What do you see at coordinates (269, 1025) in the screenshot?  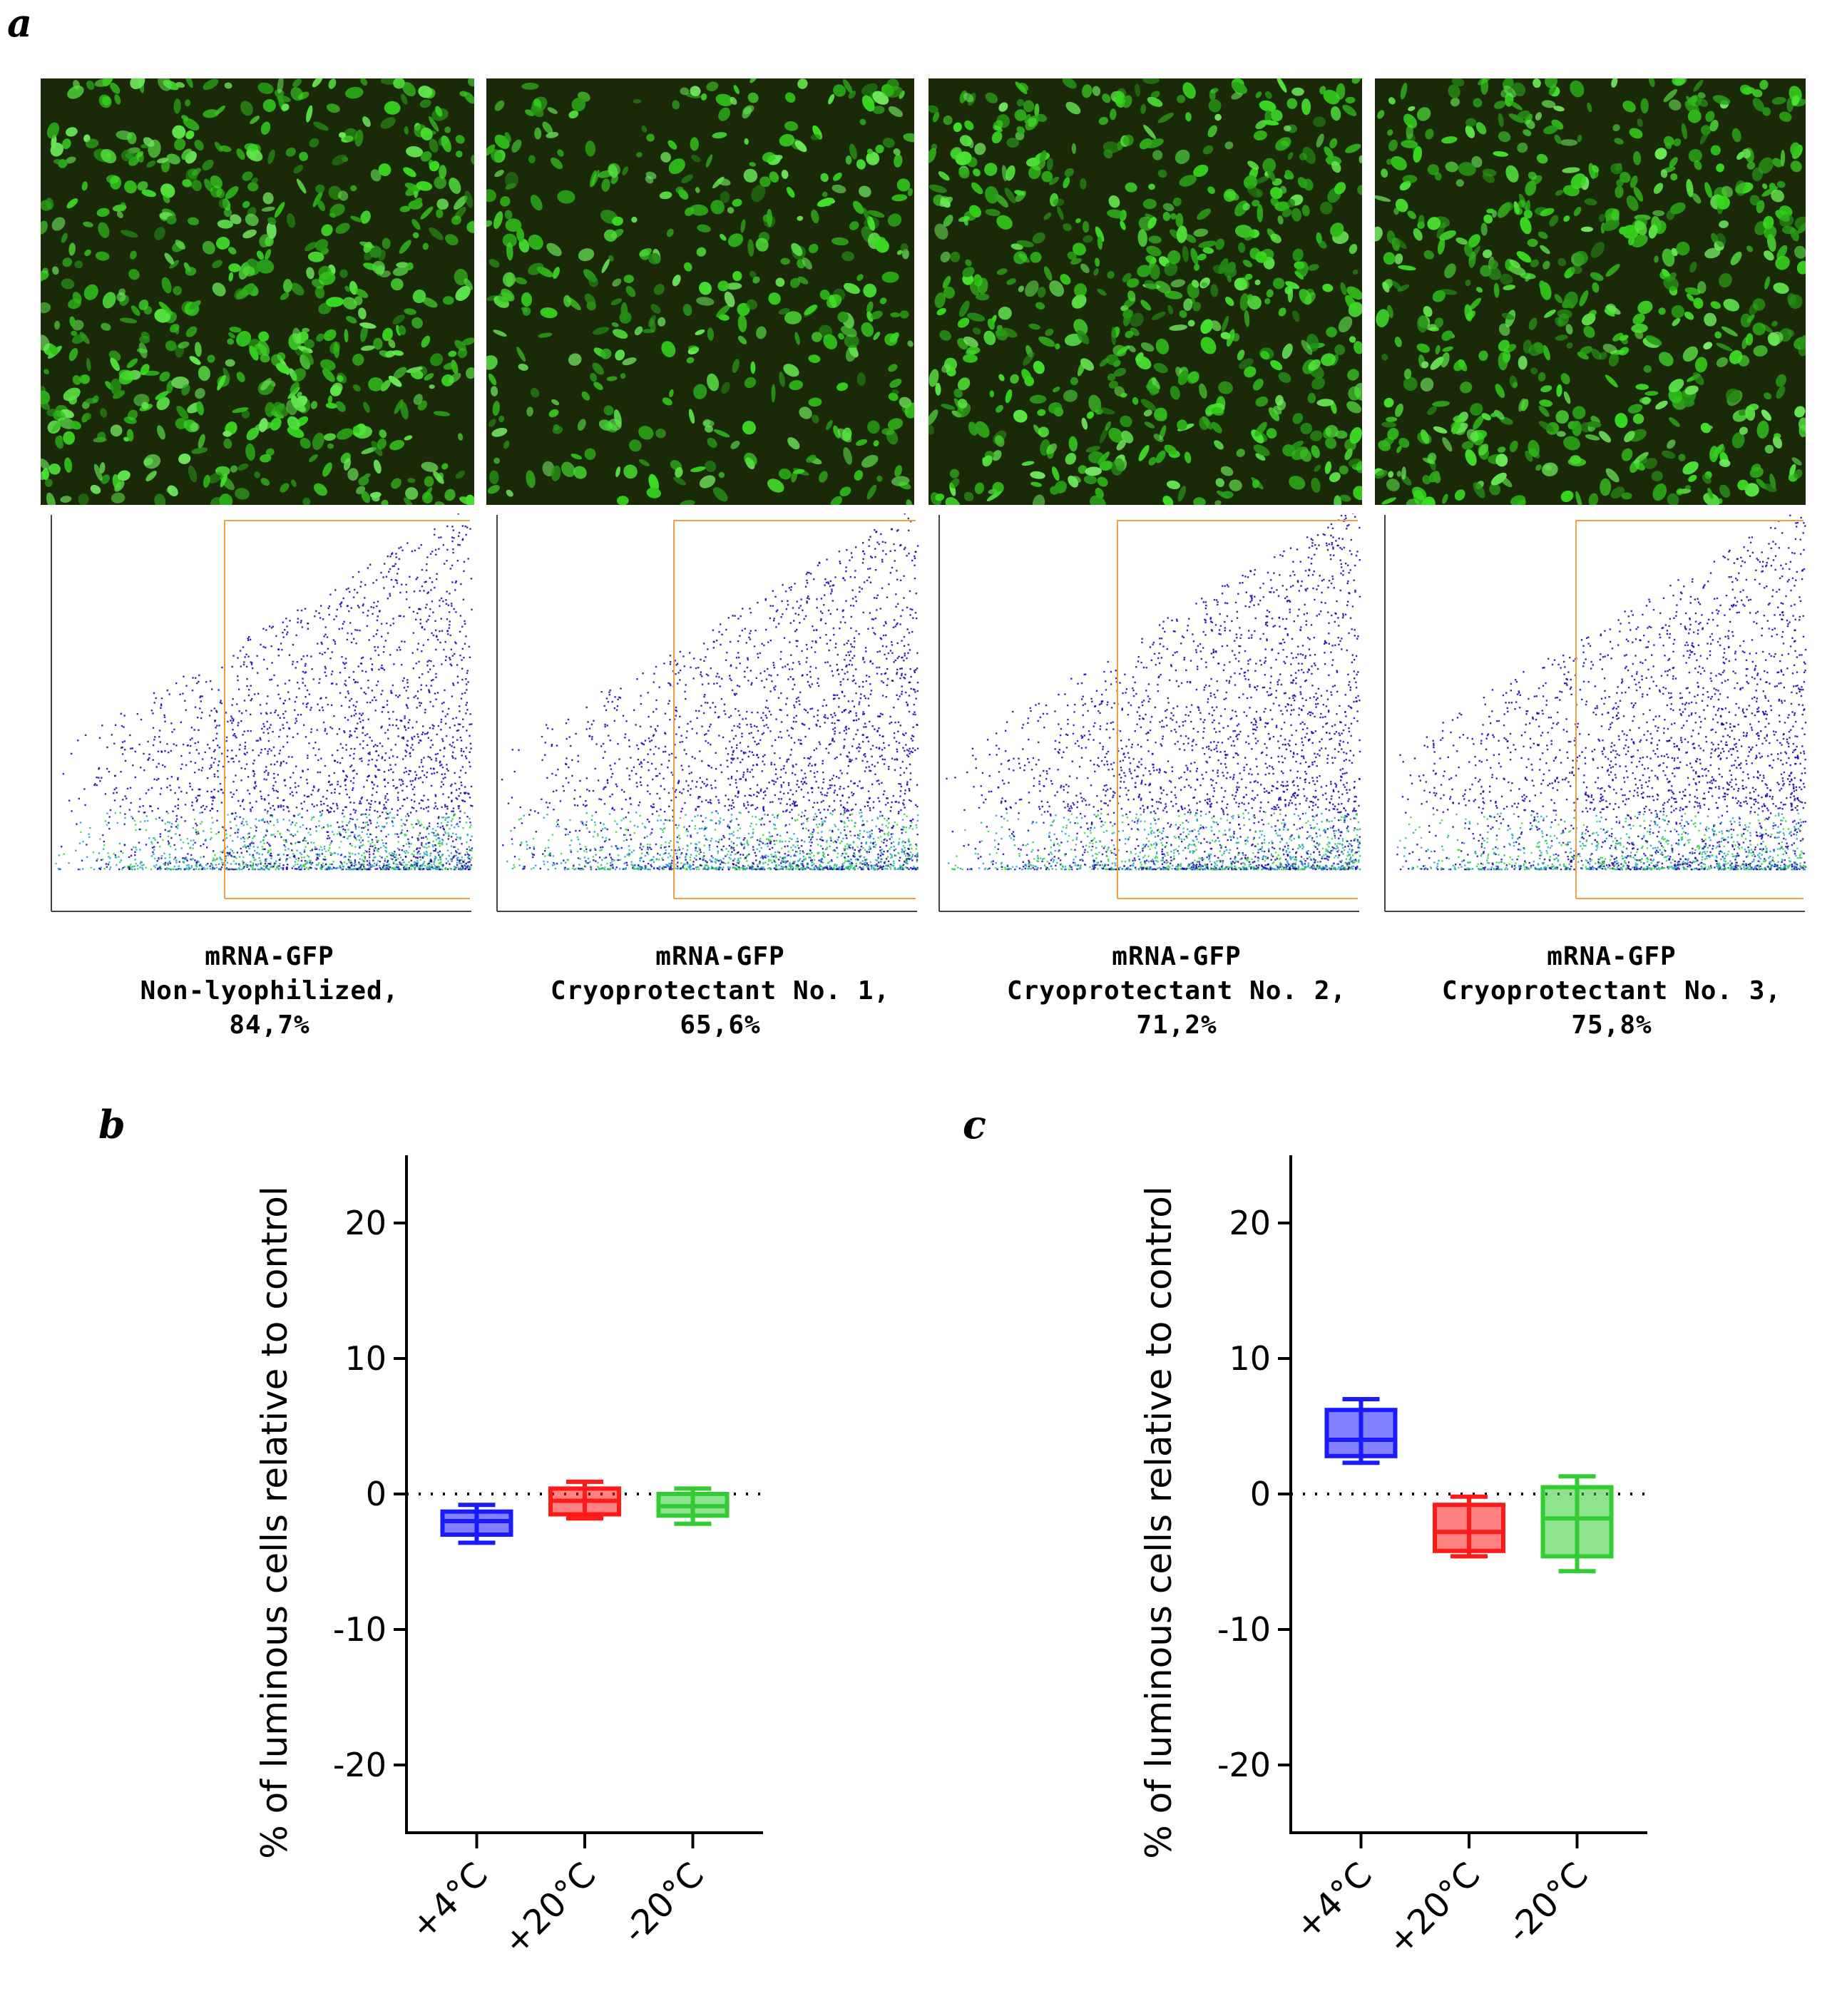 I see `caption-line: 84,7%` at bounding box center [269, 1025].